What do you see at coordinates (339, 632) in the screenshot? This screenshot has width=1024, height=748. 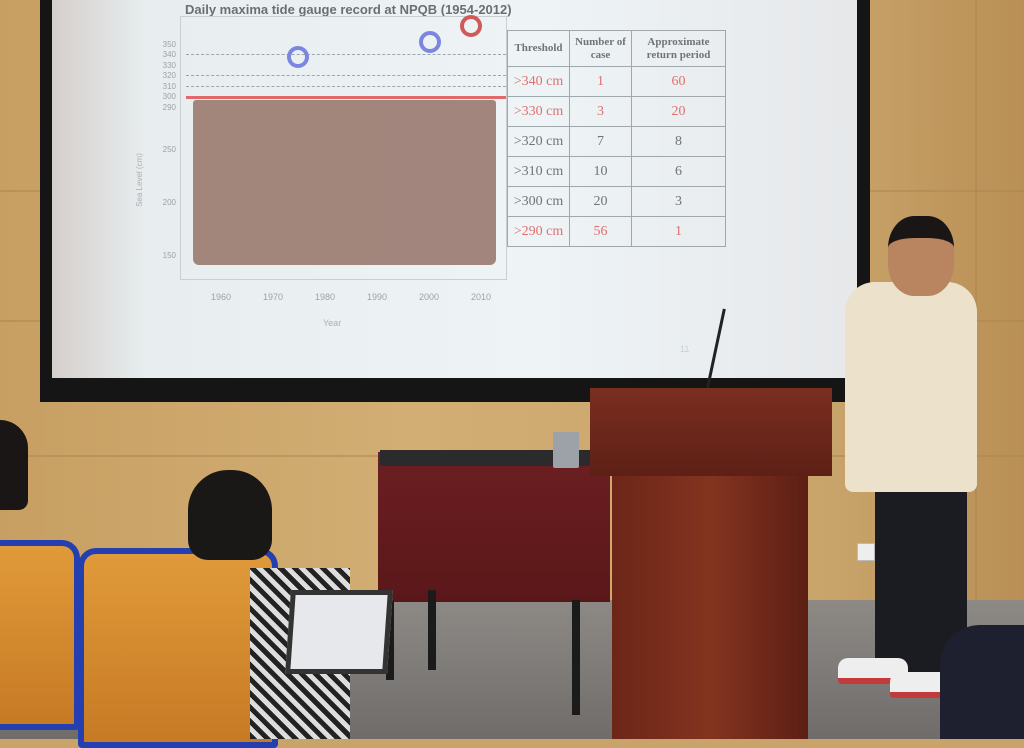 I see `laptop` at bounding box center [339, 632].